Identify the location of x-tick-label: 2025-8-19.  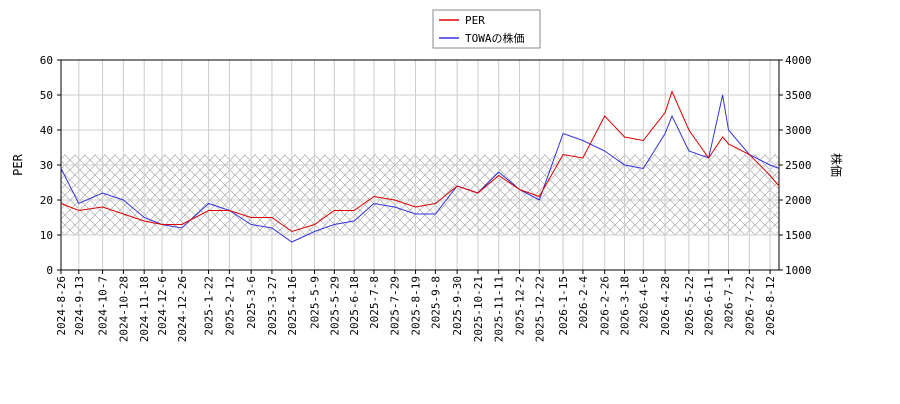
(416, 306).